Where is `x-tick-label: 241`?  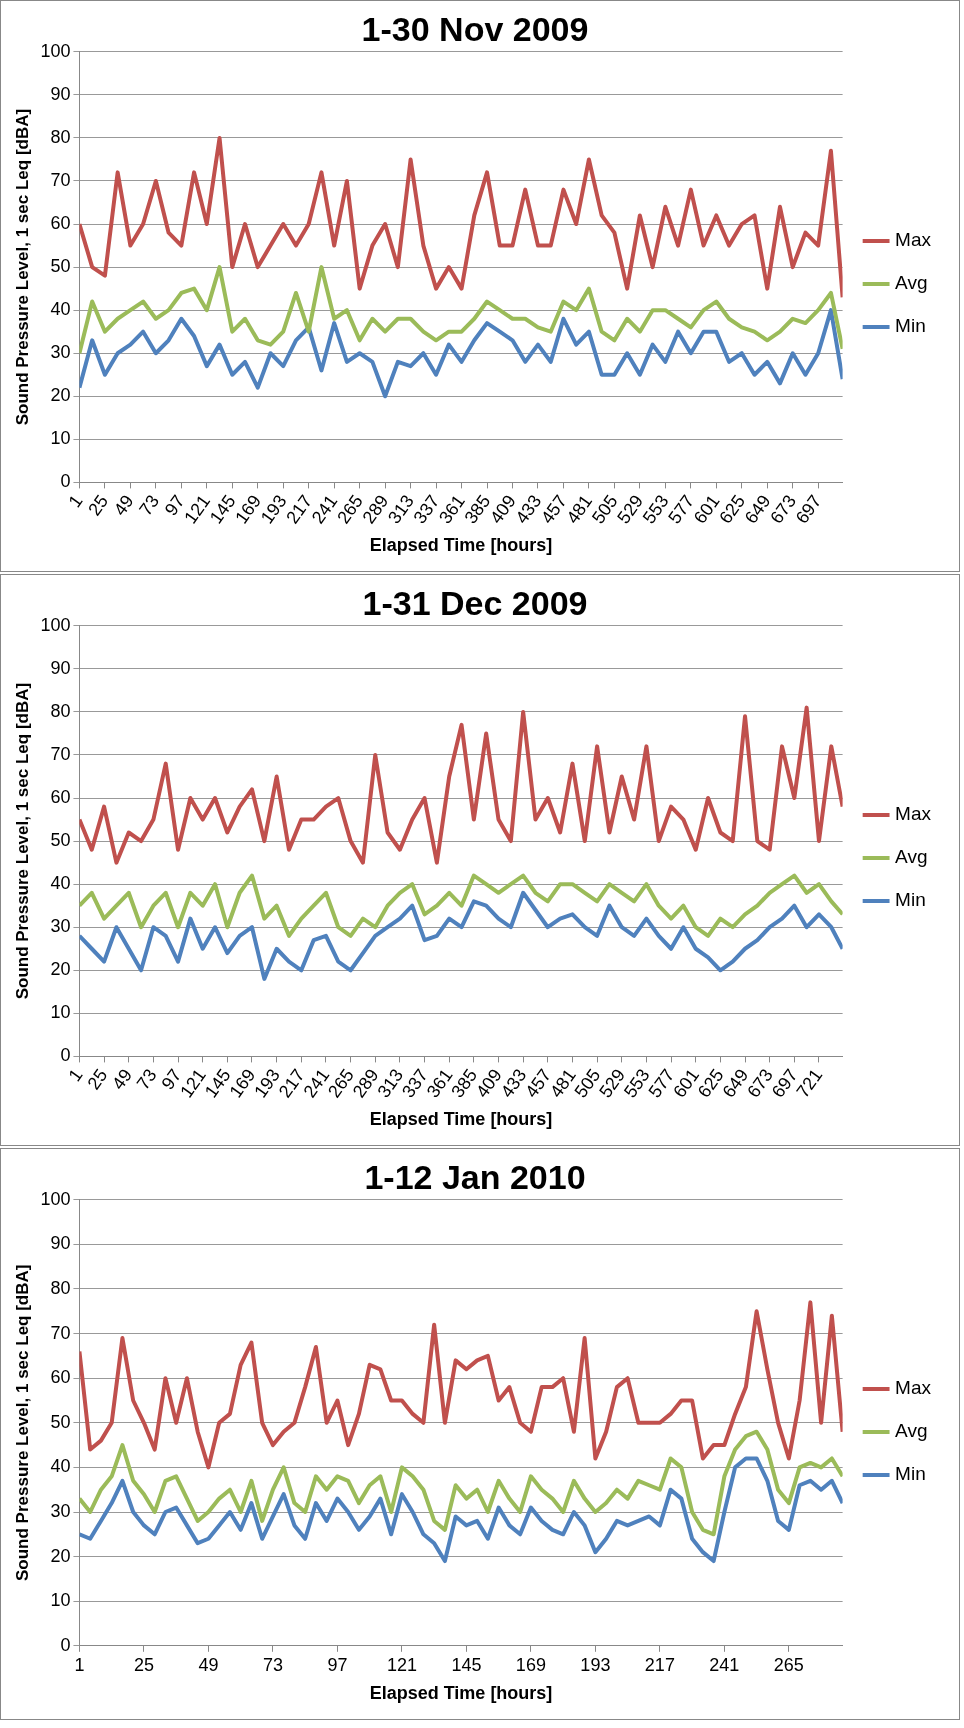
x-tick-label: 241 is located at coordinates (724, 1664).